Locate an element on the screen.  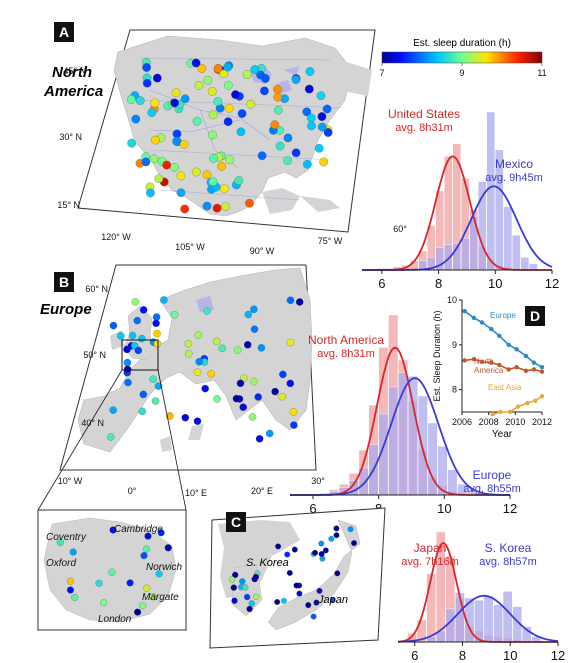
series-average: avg. 7h16m is located at coordinates (429, 562).